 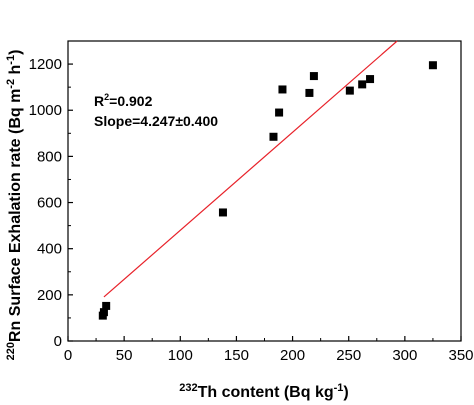 I want to click on x-axis-ticks: 0 50 100 150 200 250 300 350, so click(x=269, y=350).